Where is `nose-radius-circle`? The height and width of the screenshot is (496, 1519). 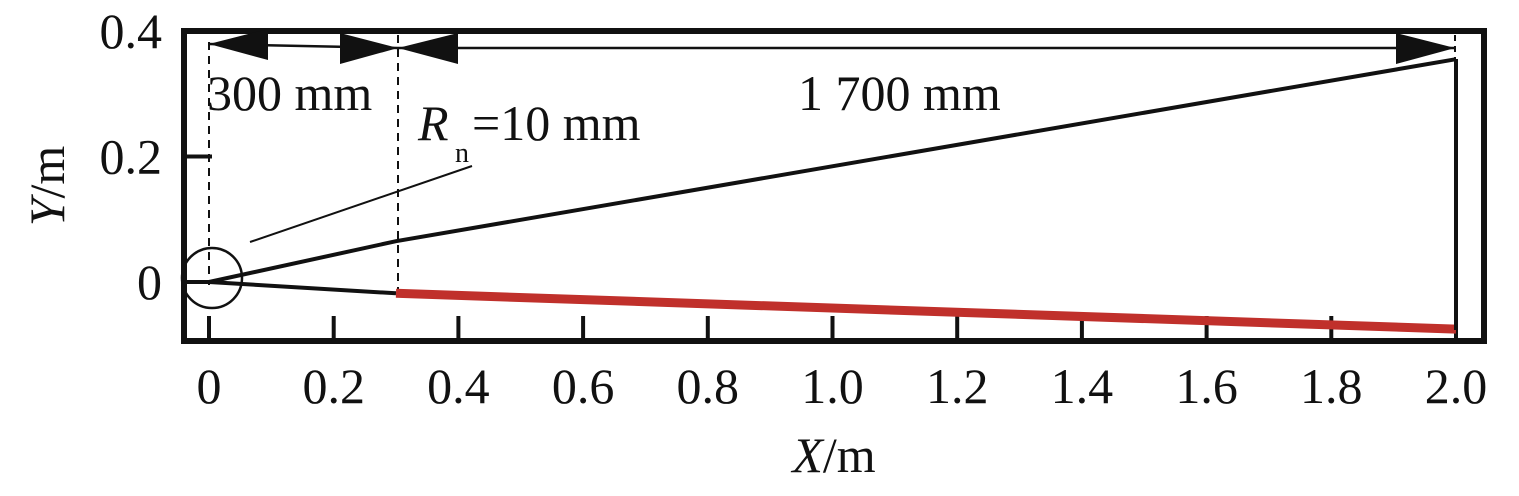
nose-radius-circle is located at coordinates (212, 278).